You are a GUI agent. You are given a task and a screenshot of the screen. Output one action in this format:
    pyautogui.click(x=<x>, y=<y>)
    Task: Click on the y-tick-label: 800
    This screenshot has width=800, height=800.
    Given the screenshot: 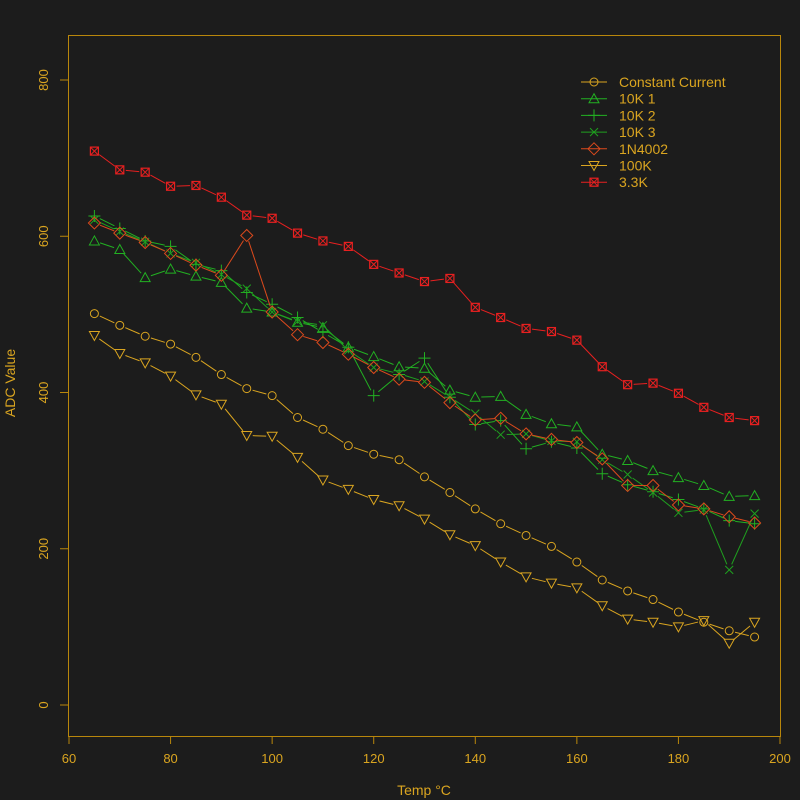 What is the action you would take?
    pyautogui.click(x=43, y=80)
    